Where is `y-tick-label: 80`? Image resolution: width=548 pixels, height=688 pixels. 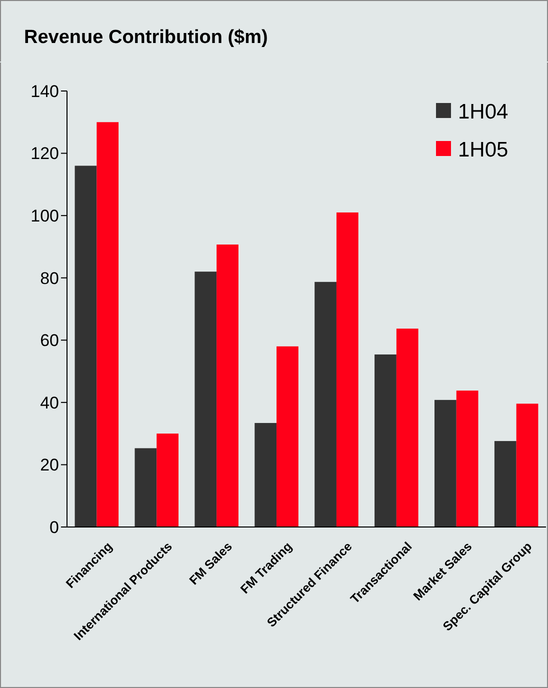 y-tick-label: 80 is located at coordinates (49, 278).